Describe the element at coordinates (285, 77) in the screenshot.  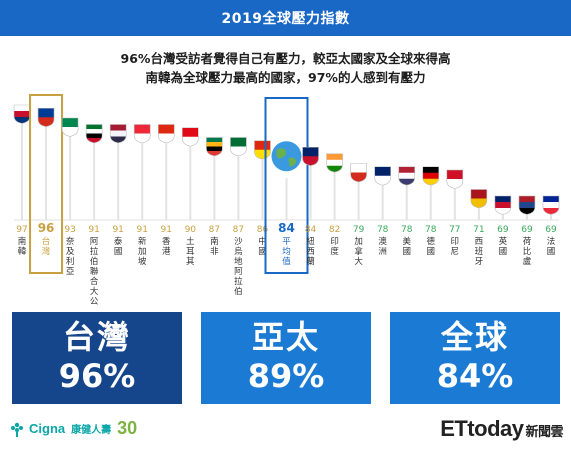
I see `headline-line-2: 南韓為全球壓力最高的國家，97%的人感到有壓力` at that location.